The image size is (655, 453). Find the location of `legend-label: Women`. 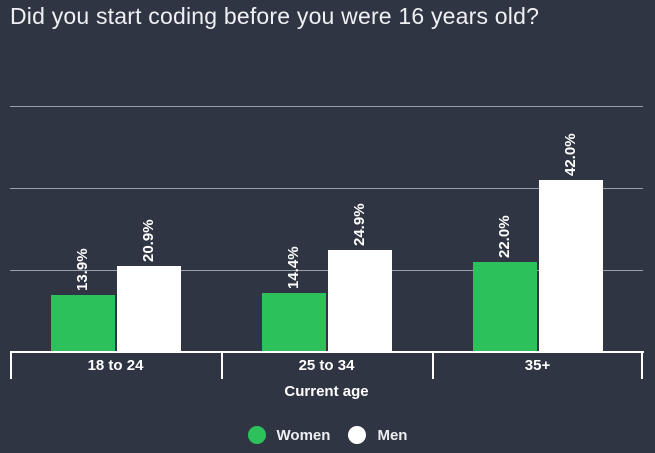

legend-label: Women is located at coordinates (303, 435).